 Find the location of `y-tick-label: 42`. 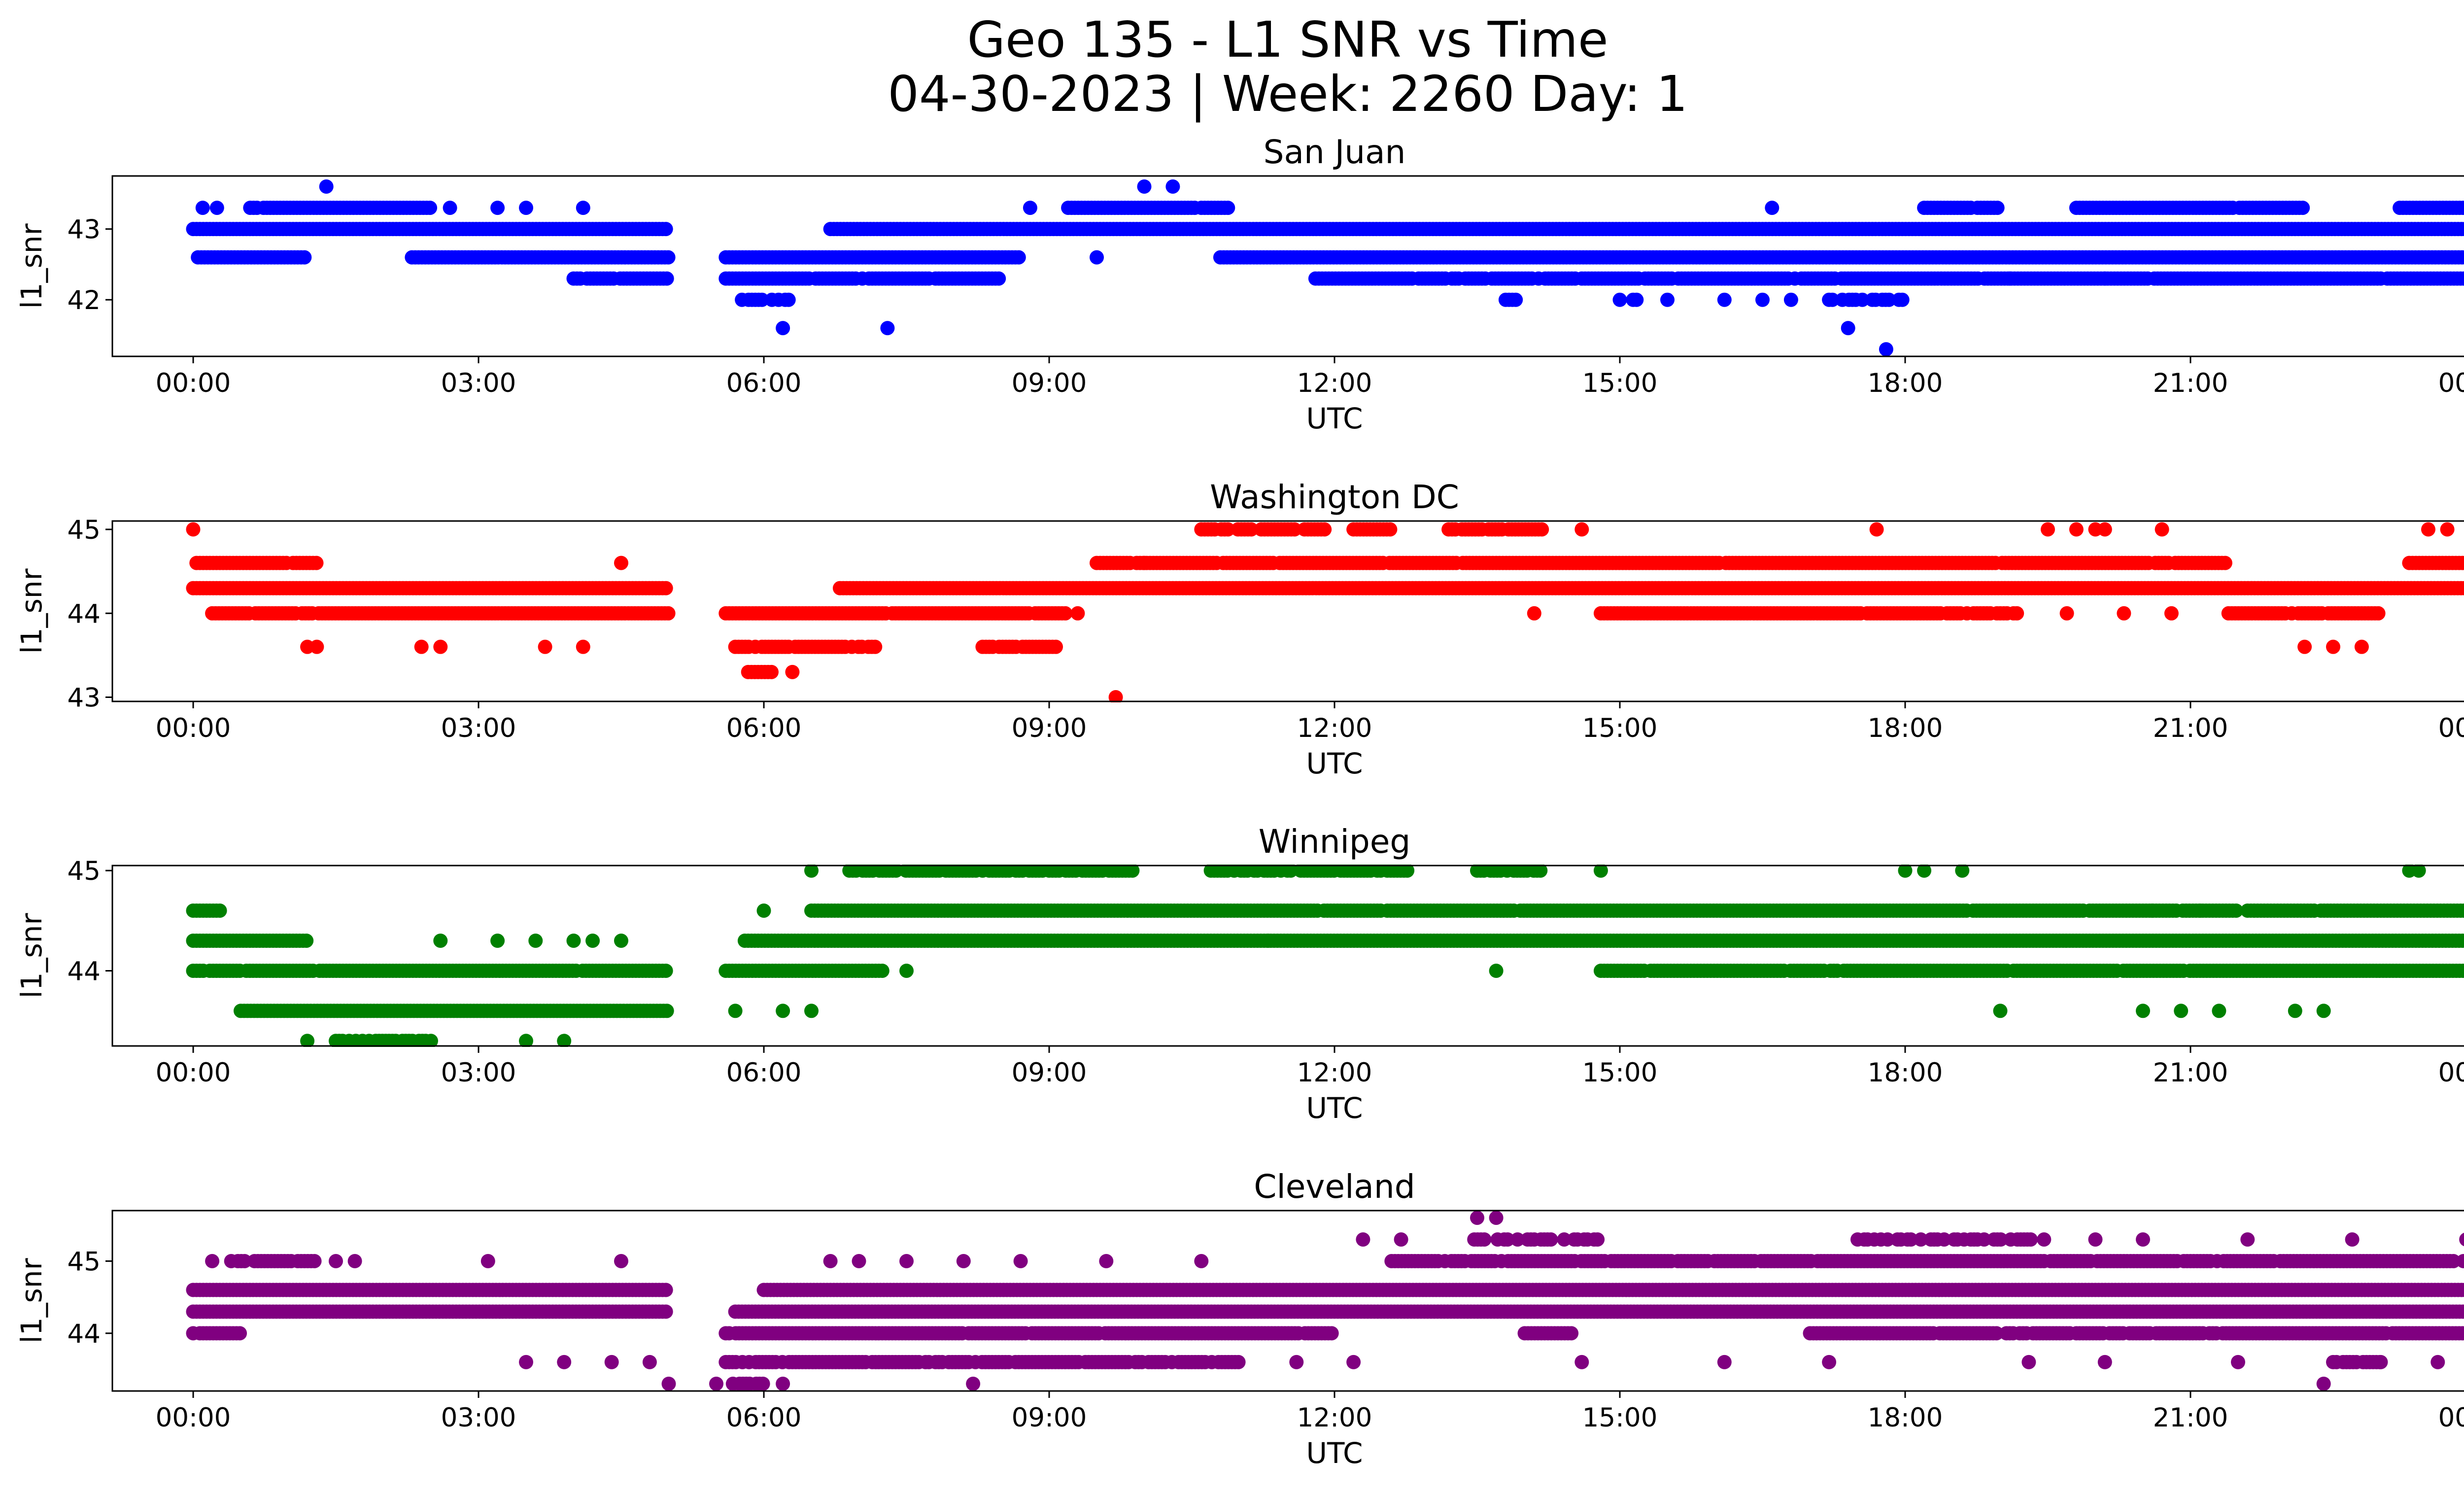

y-tick-label: 42 is located at coordinates (84, 300).